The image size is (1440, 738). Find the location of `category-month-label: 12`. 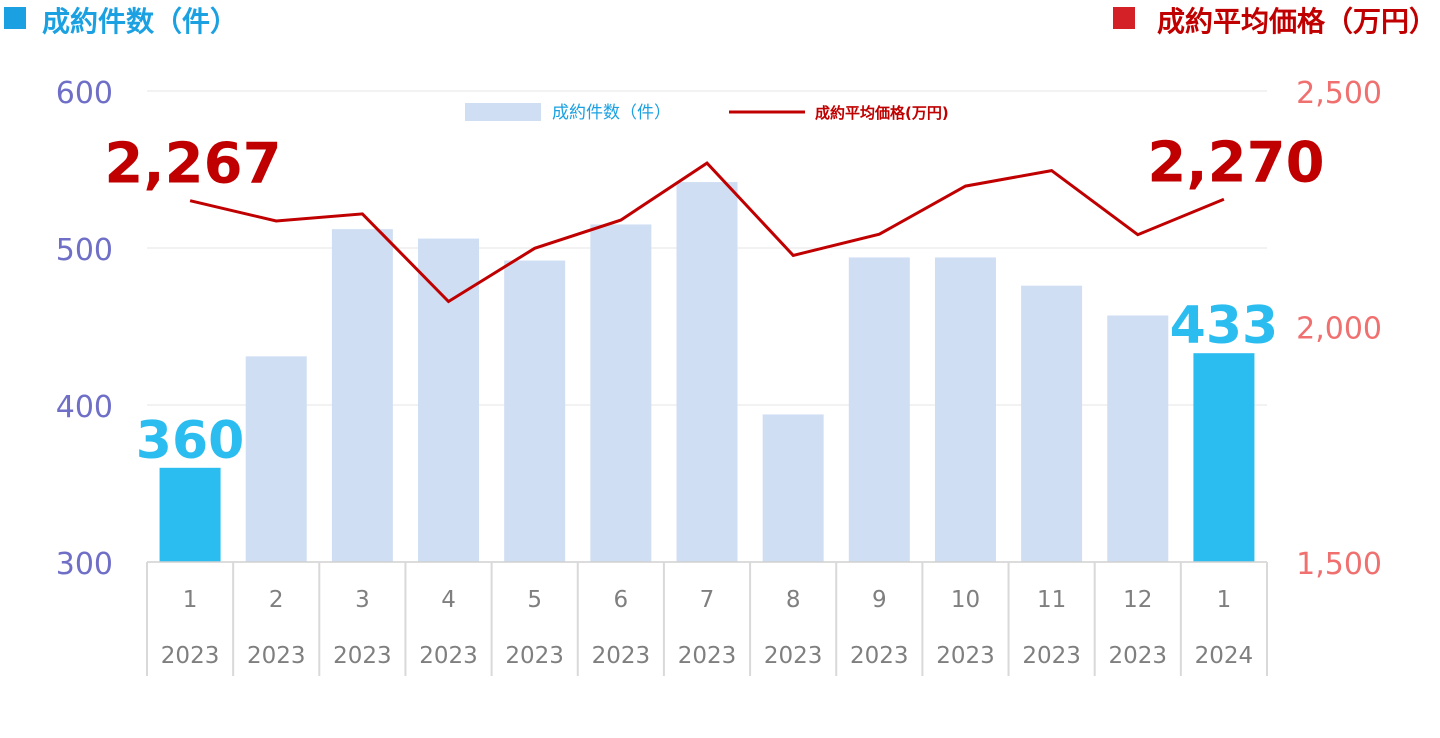

category-month-label: 12 is located at coordinates (1137, 600).